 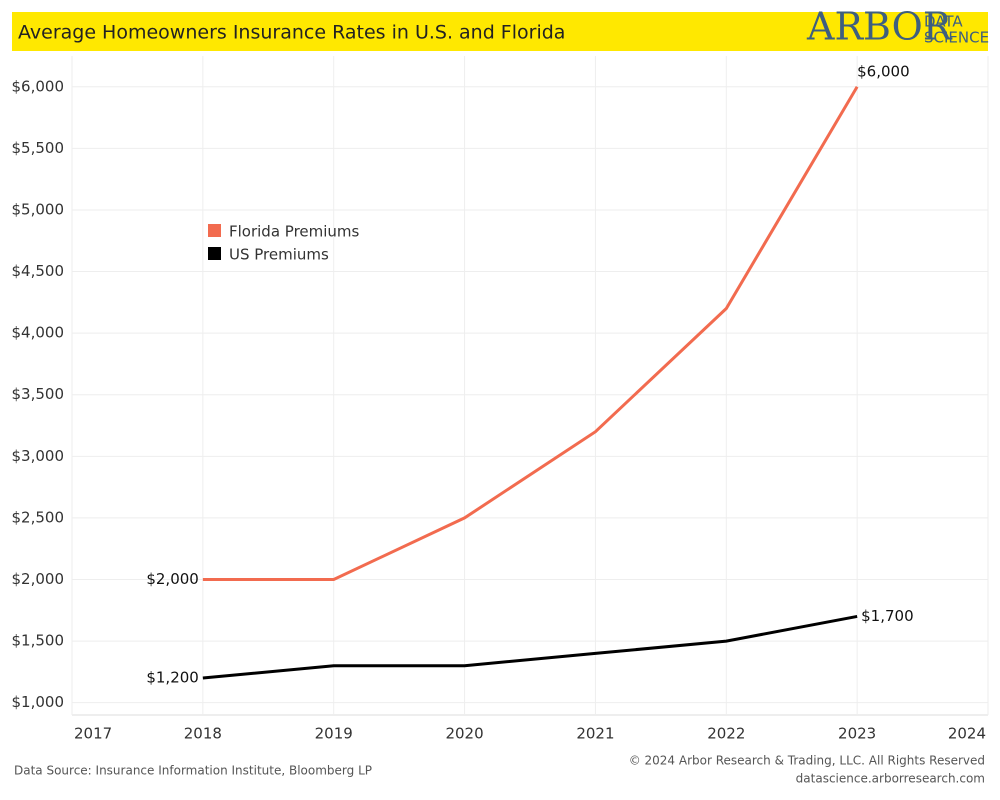 What do you see at coordinates (172, 678) in the screenshot?
I see `data-label: $1,200` at bounding box center [172, 678].